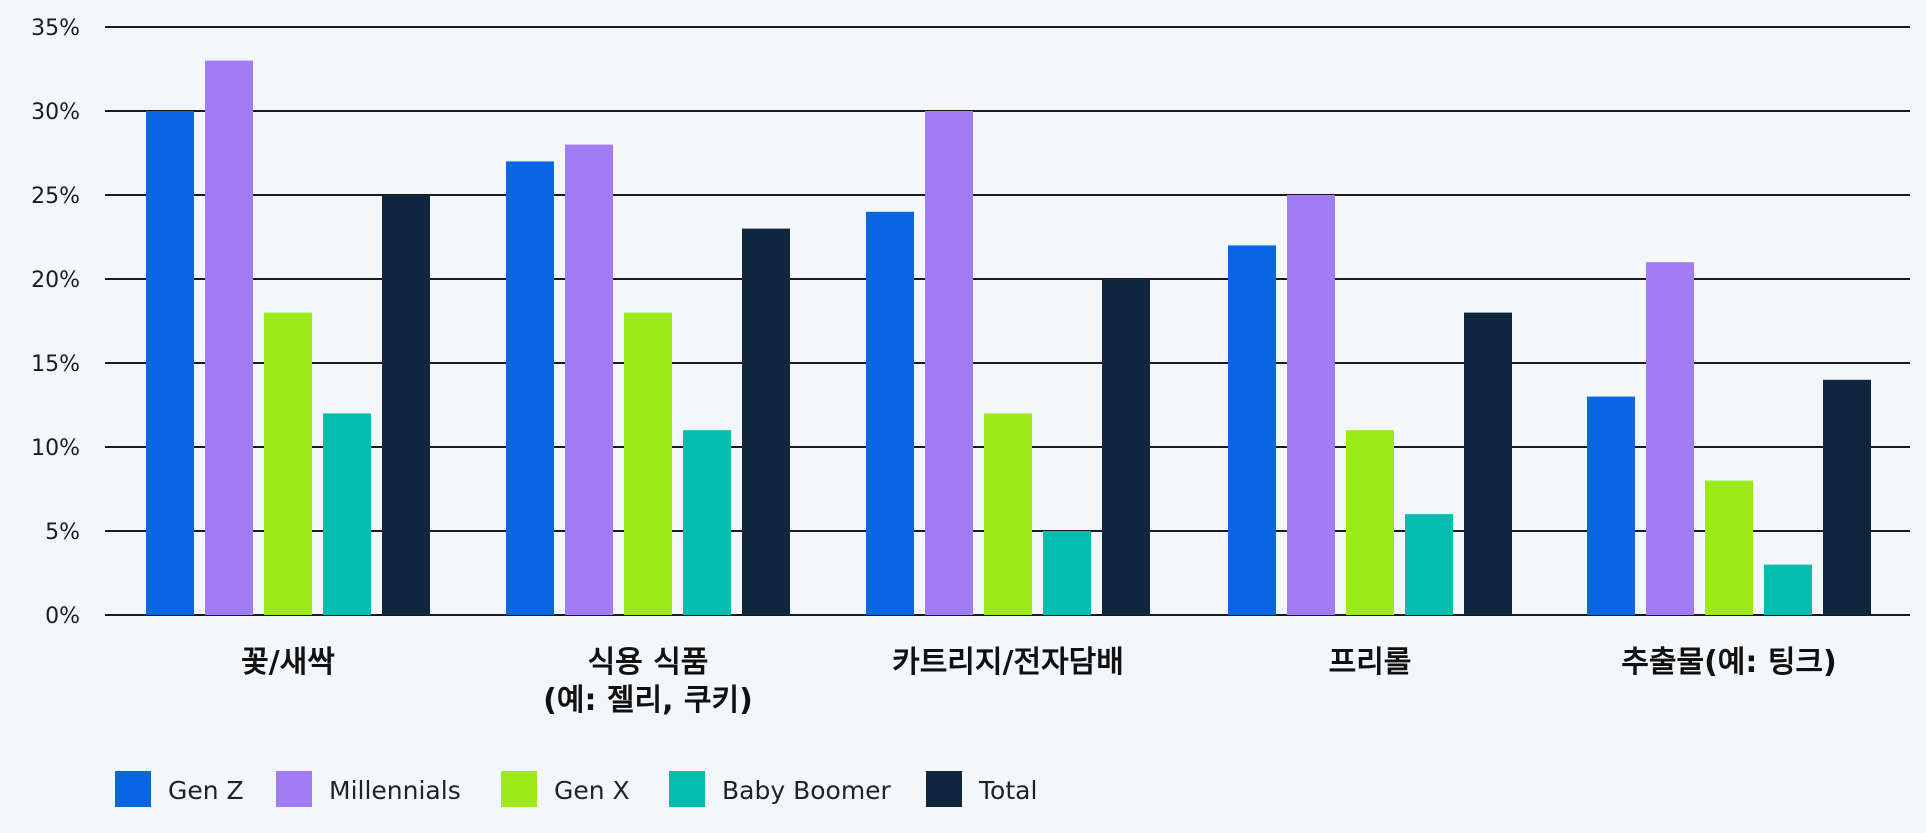 The height and width of the screenshot is (833, 1926). I want to click on legend-item: Gen Z, so click(179, 789).